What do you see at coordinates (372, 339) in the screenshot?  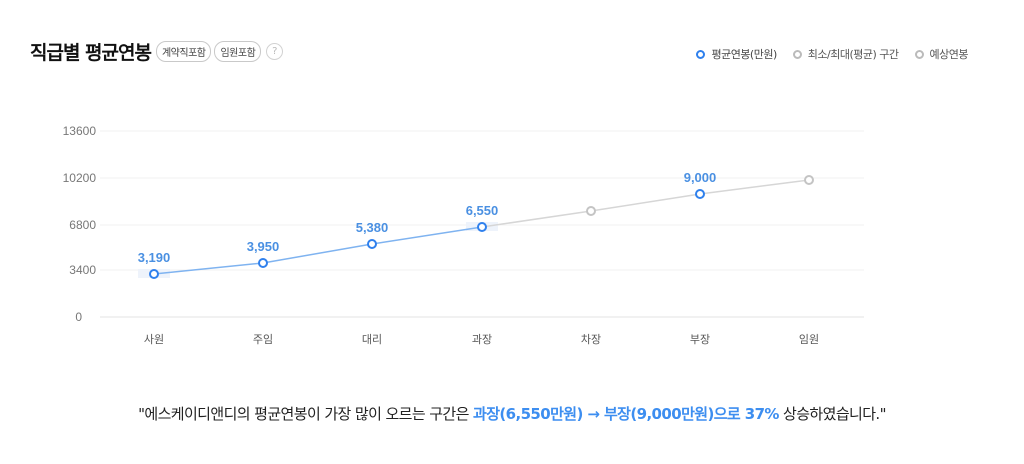 I see `x-tick: 대리` at bounding box center [372, 339].